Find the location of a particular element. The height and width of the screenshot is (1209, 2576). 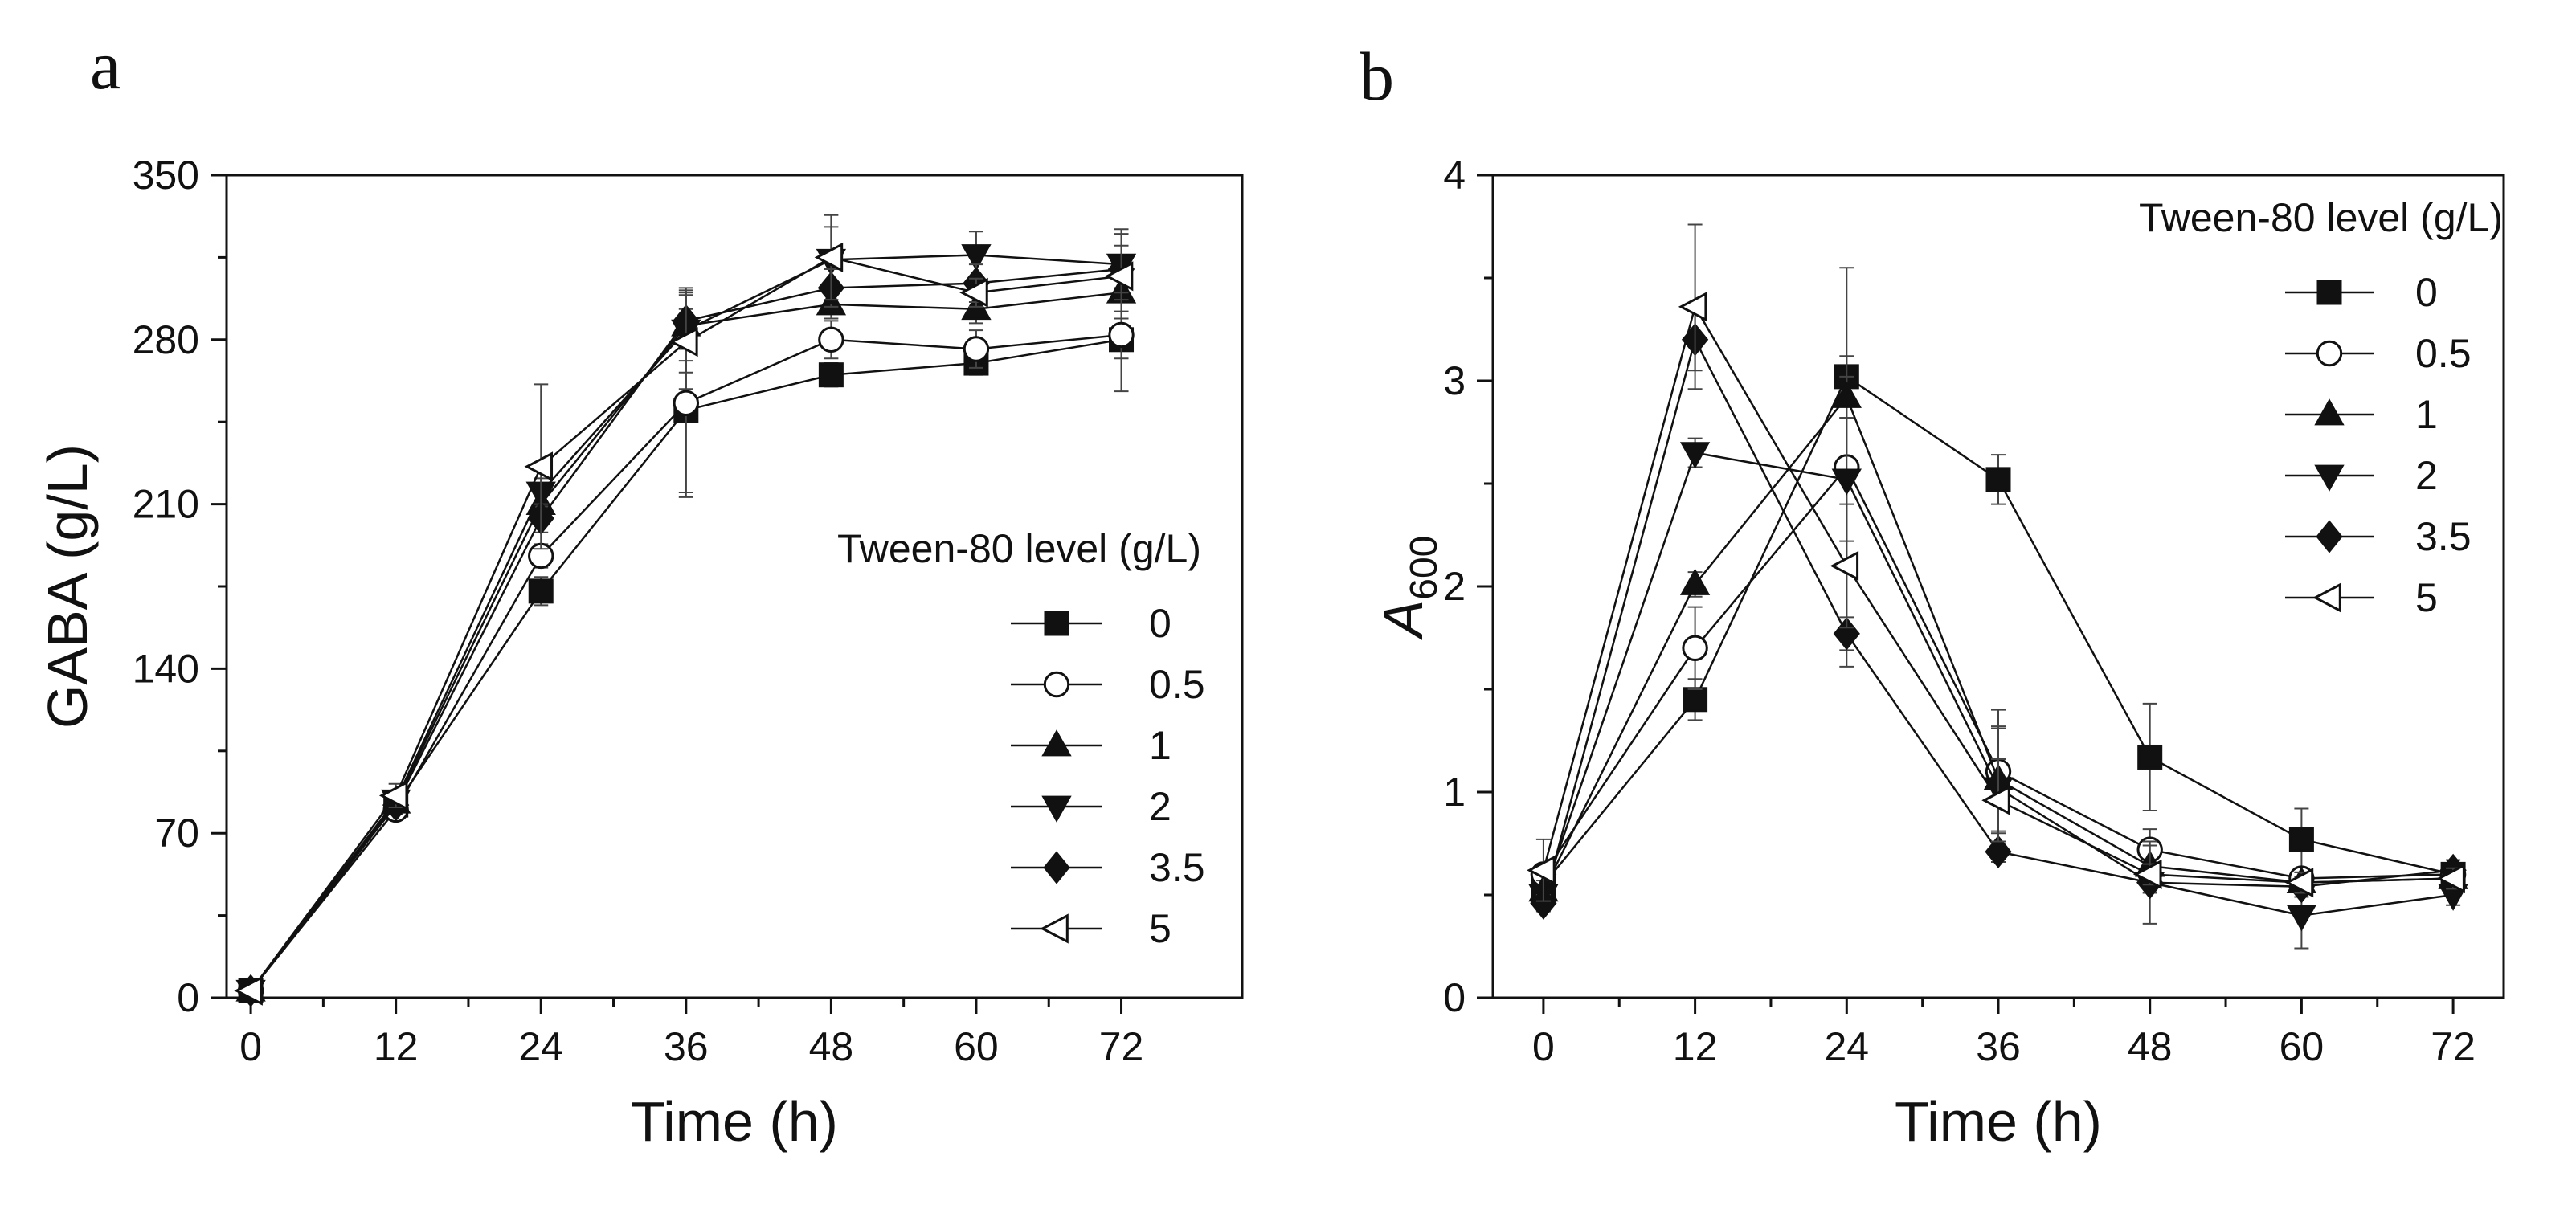

legend-b: Tween-80 level (g/L) 0 0.5 1 2 3.5 5 is located at coordinates (2321, 407).